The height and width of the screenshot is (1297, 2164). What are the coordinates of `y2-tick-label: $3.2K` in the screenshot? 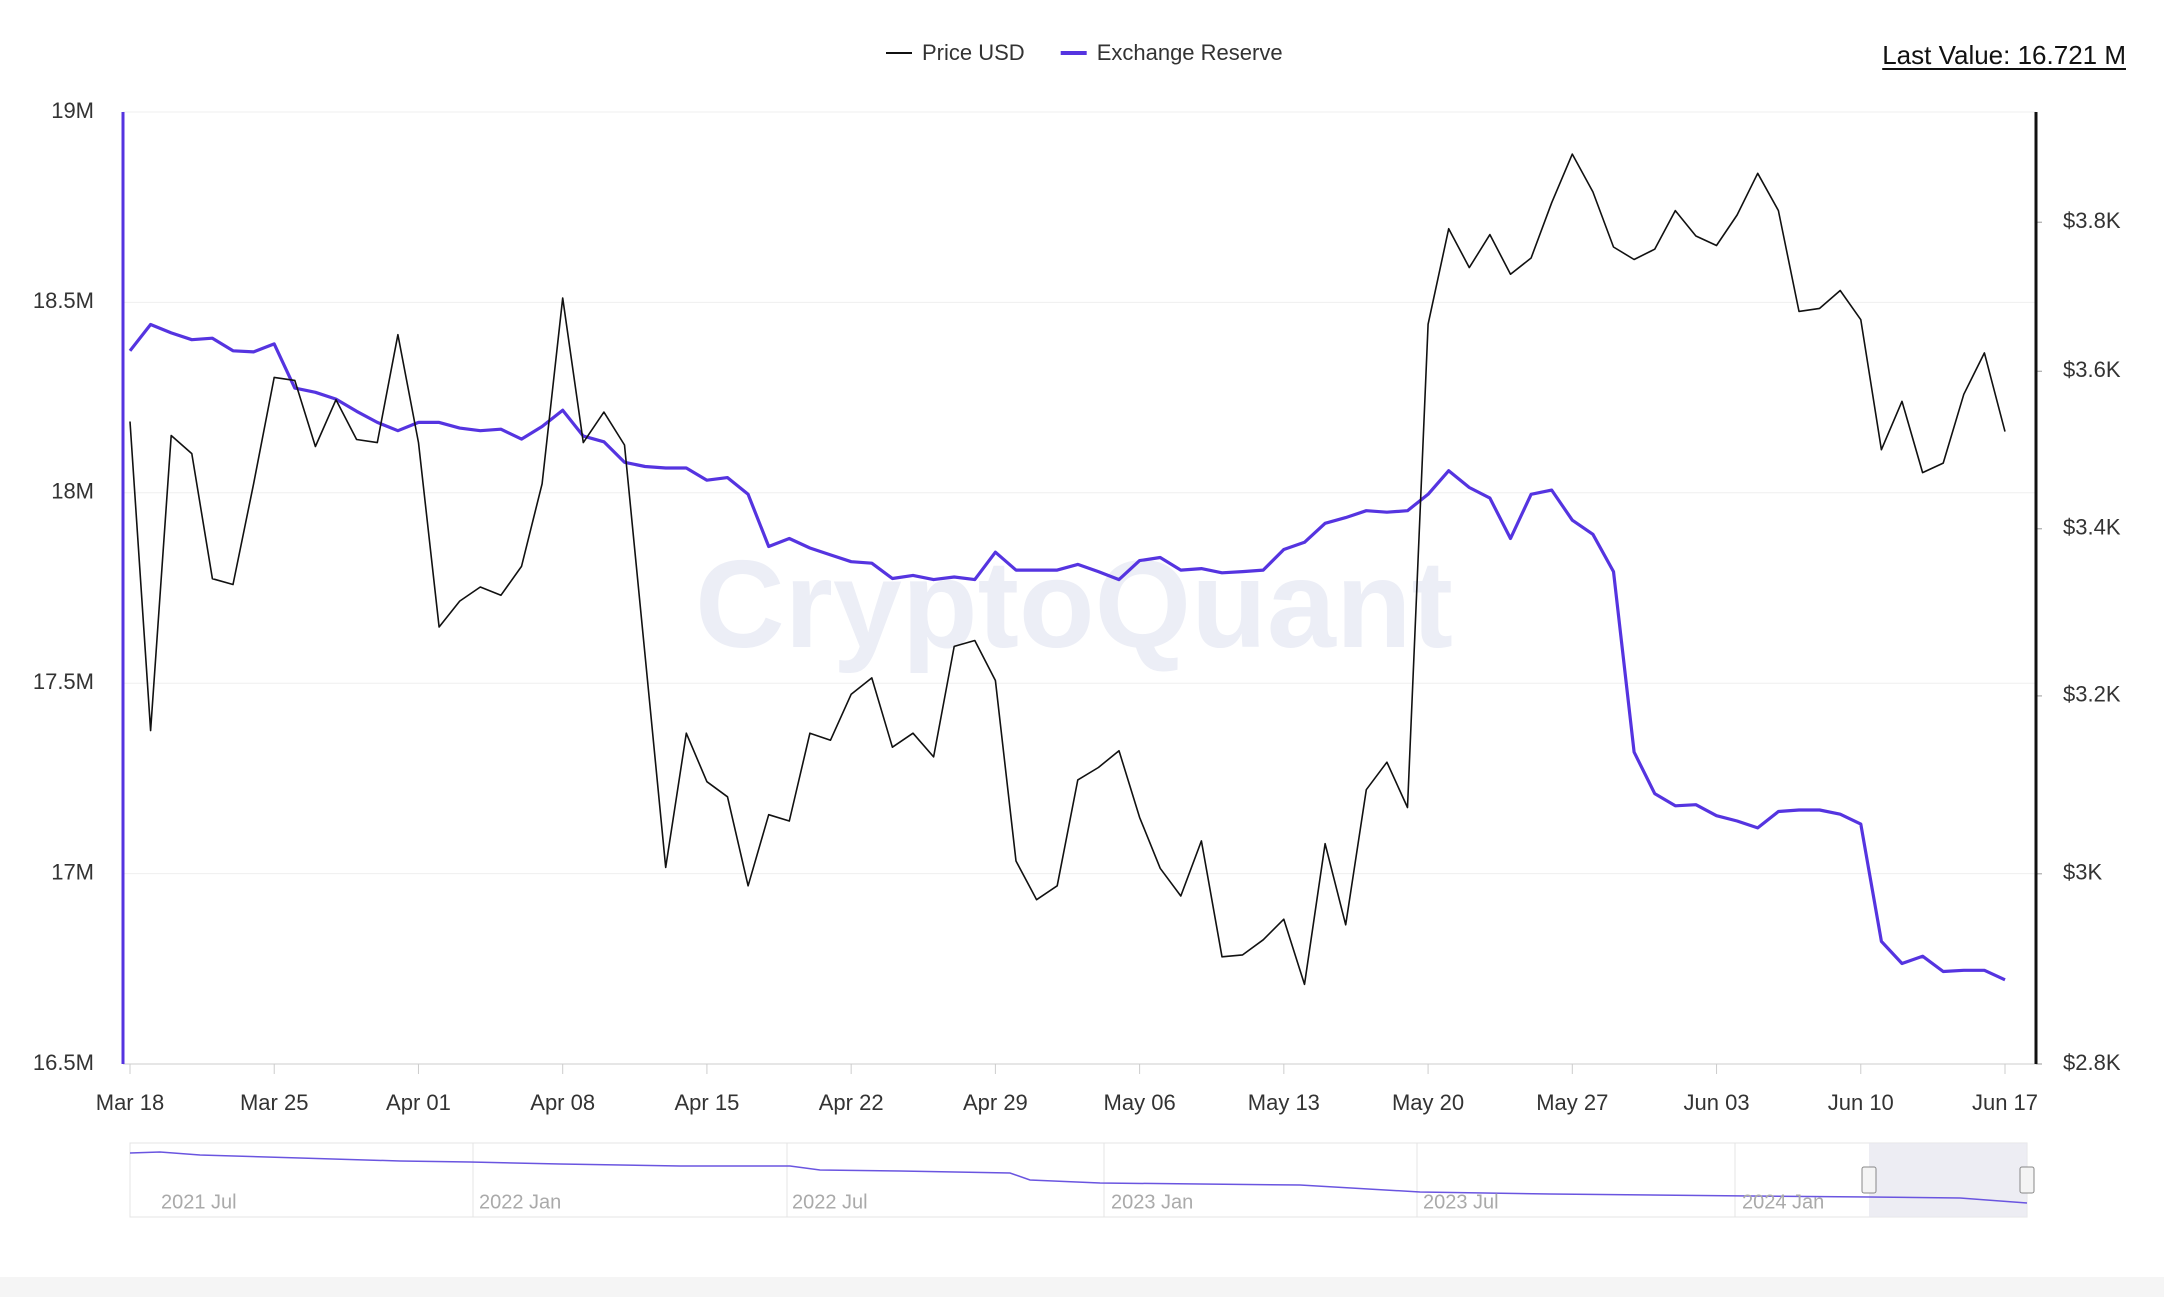 It's located at (2092, 694).